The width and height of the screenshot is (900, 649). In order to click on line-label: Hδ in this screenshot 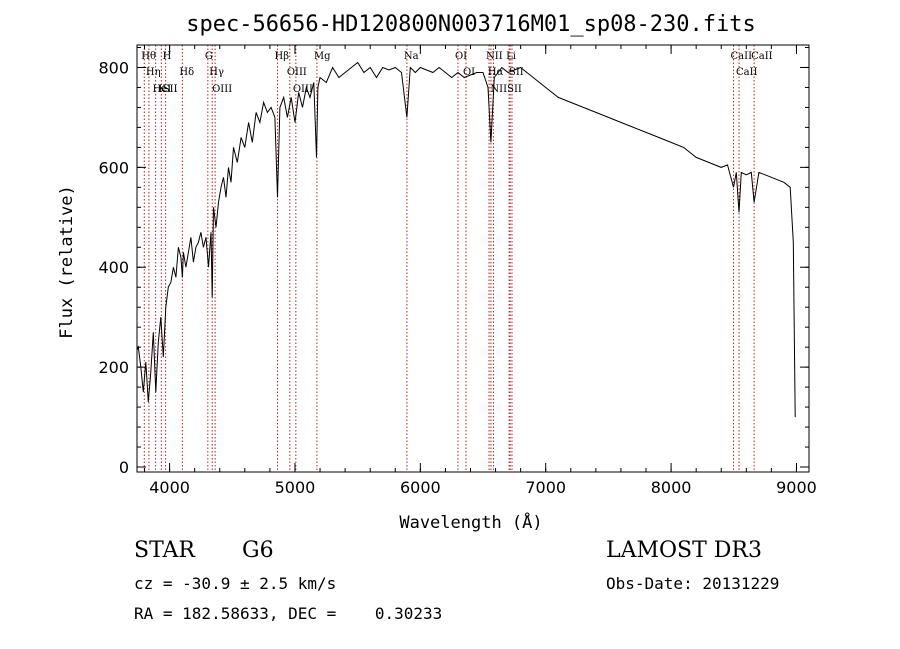, I will do `click(186, 72)`.